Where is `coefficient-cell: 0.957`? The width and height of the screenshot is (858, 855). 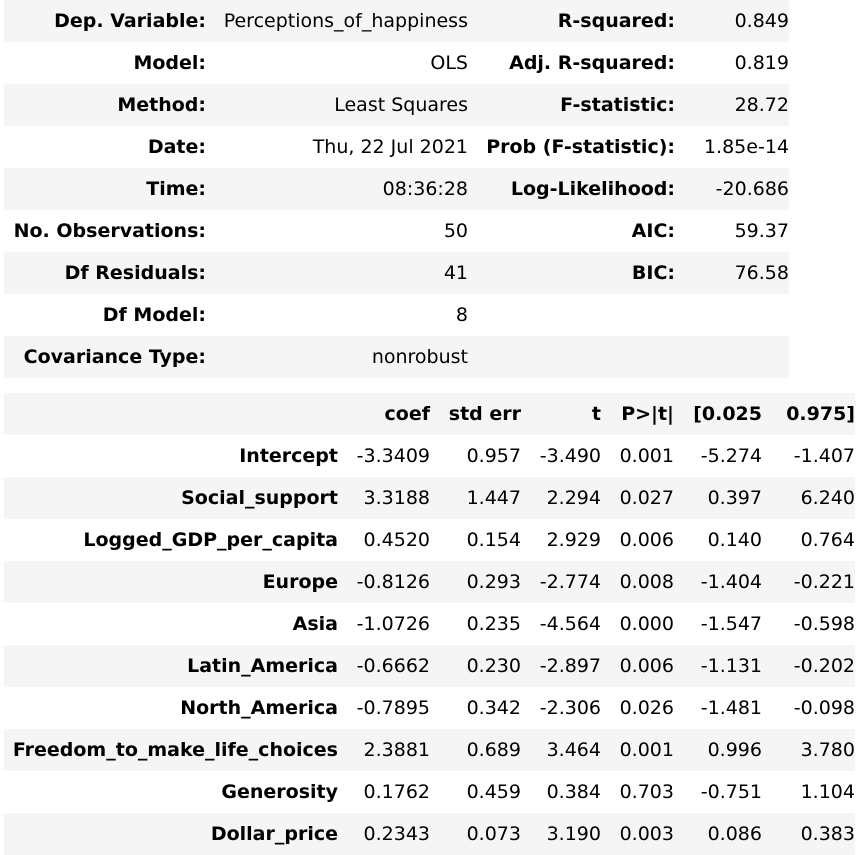
coefficient-cell: 0.957 is located at coordinates (493, 456).